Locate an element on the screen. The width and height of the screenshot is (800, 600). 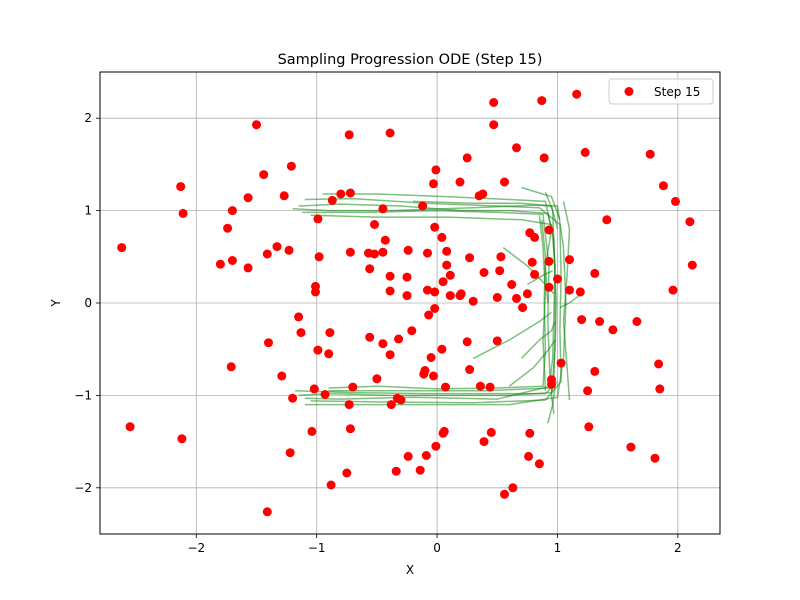
x-tick-label: −1 is located at coordinates (317, 548).